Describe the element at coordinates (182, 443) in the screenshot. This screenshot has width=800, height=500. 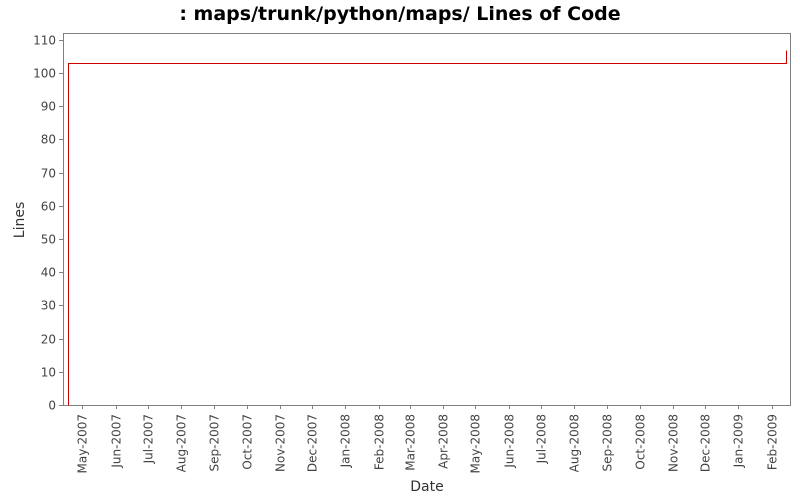
I see `x-tick-label: Aug-2007` at that location.